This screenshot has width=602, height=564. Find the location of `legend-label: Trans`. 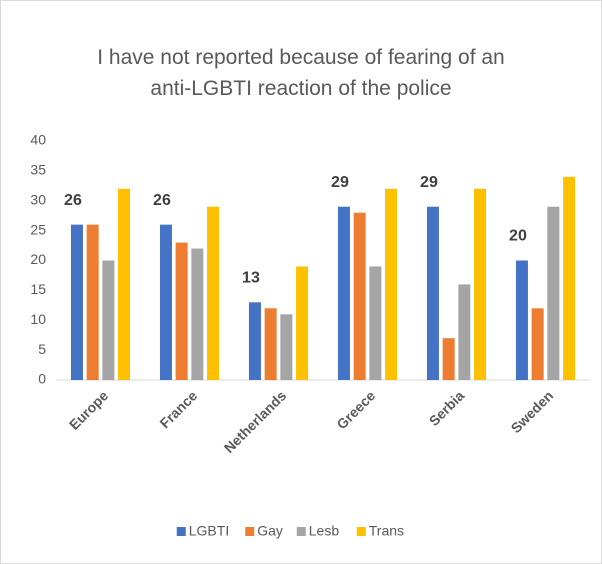

legend-label: Trans is located at coordinates (386, 531).